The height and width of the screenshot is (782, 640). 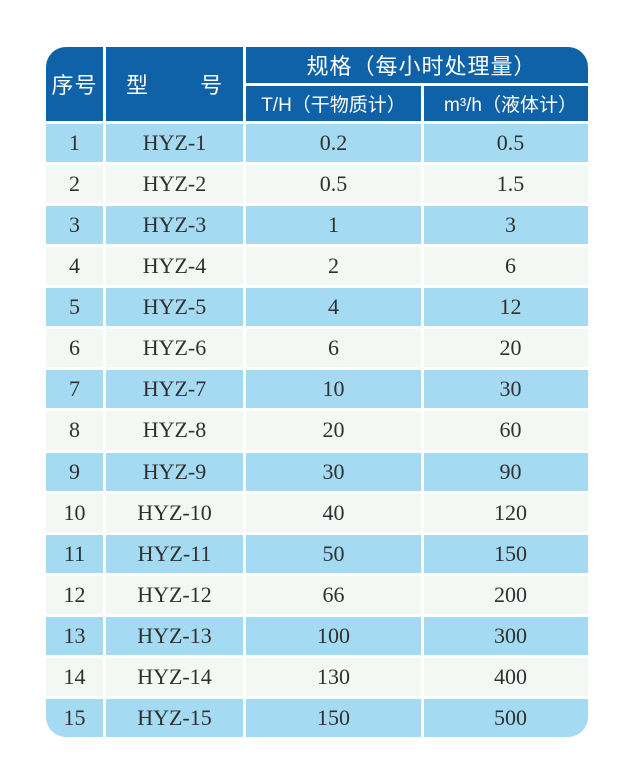 I want to click on cell-index: 3, so click(x=74, y=225).